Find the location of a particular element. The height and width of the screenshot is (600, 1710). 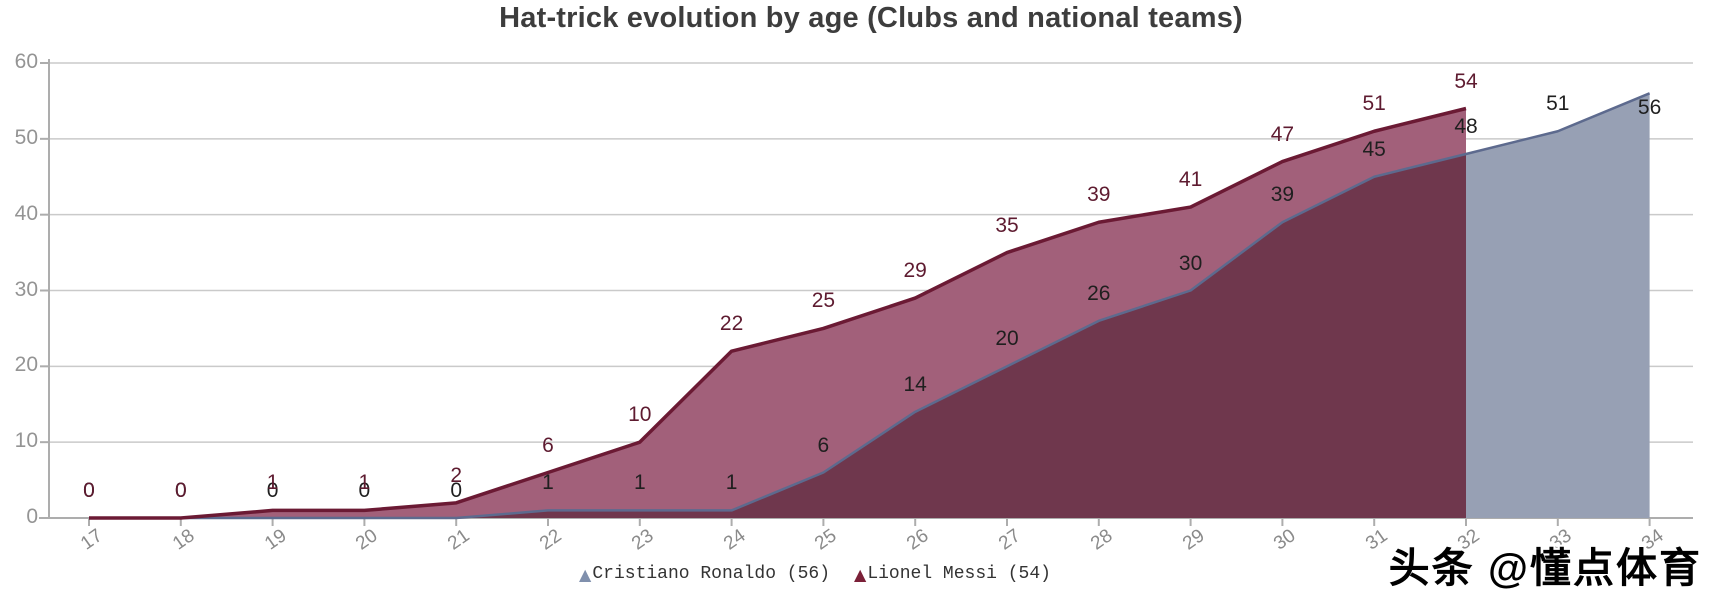

watermark: 头条 @懂点体育 is located at coordinates (1545, 568).